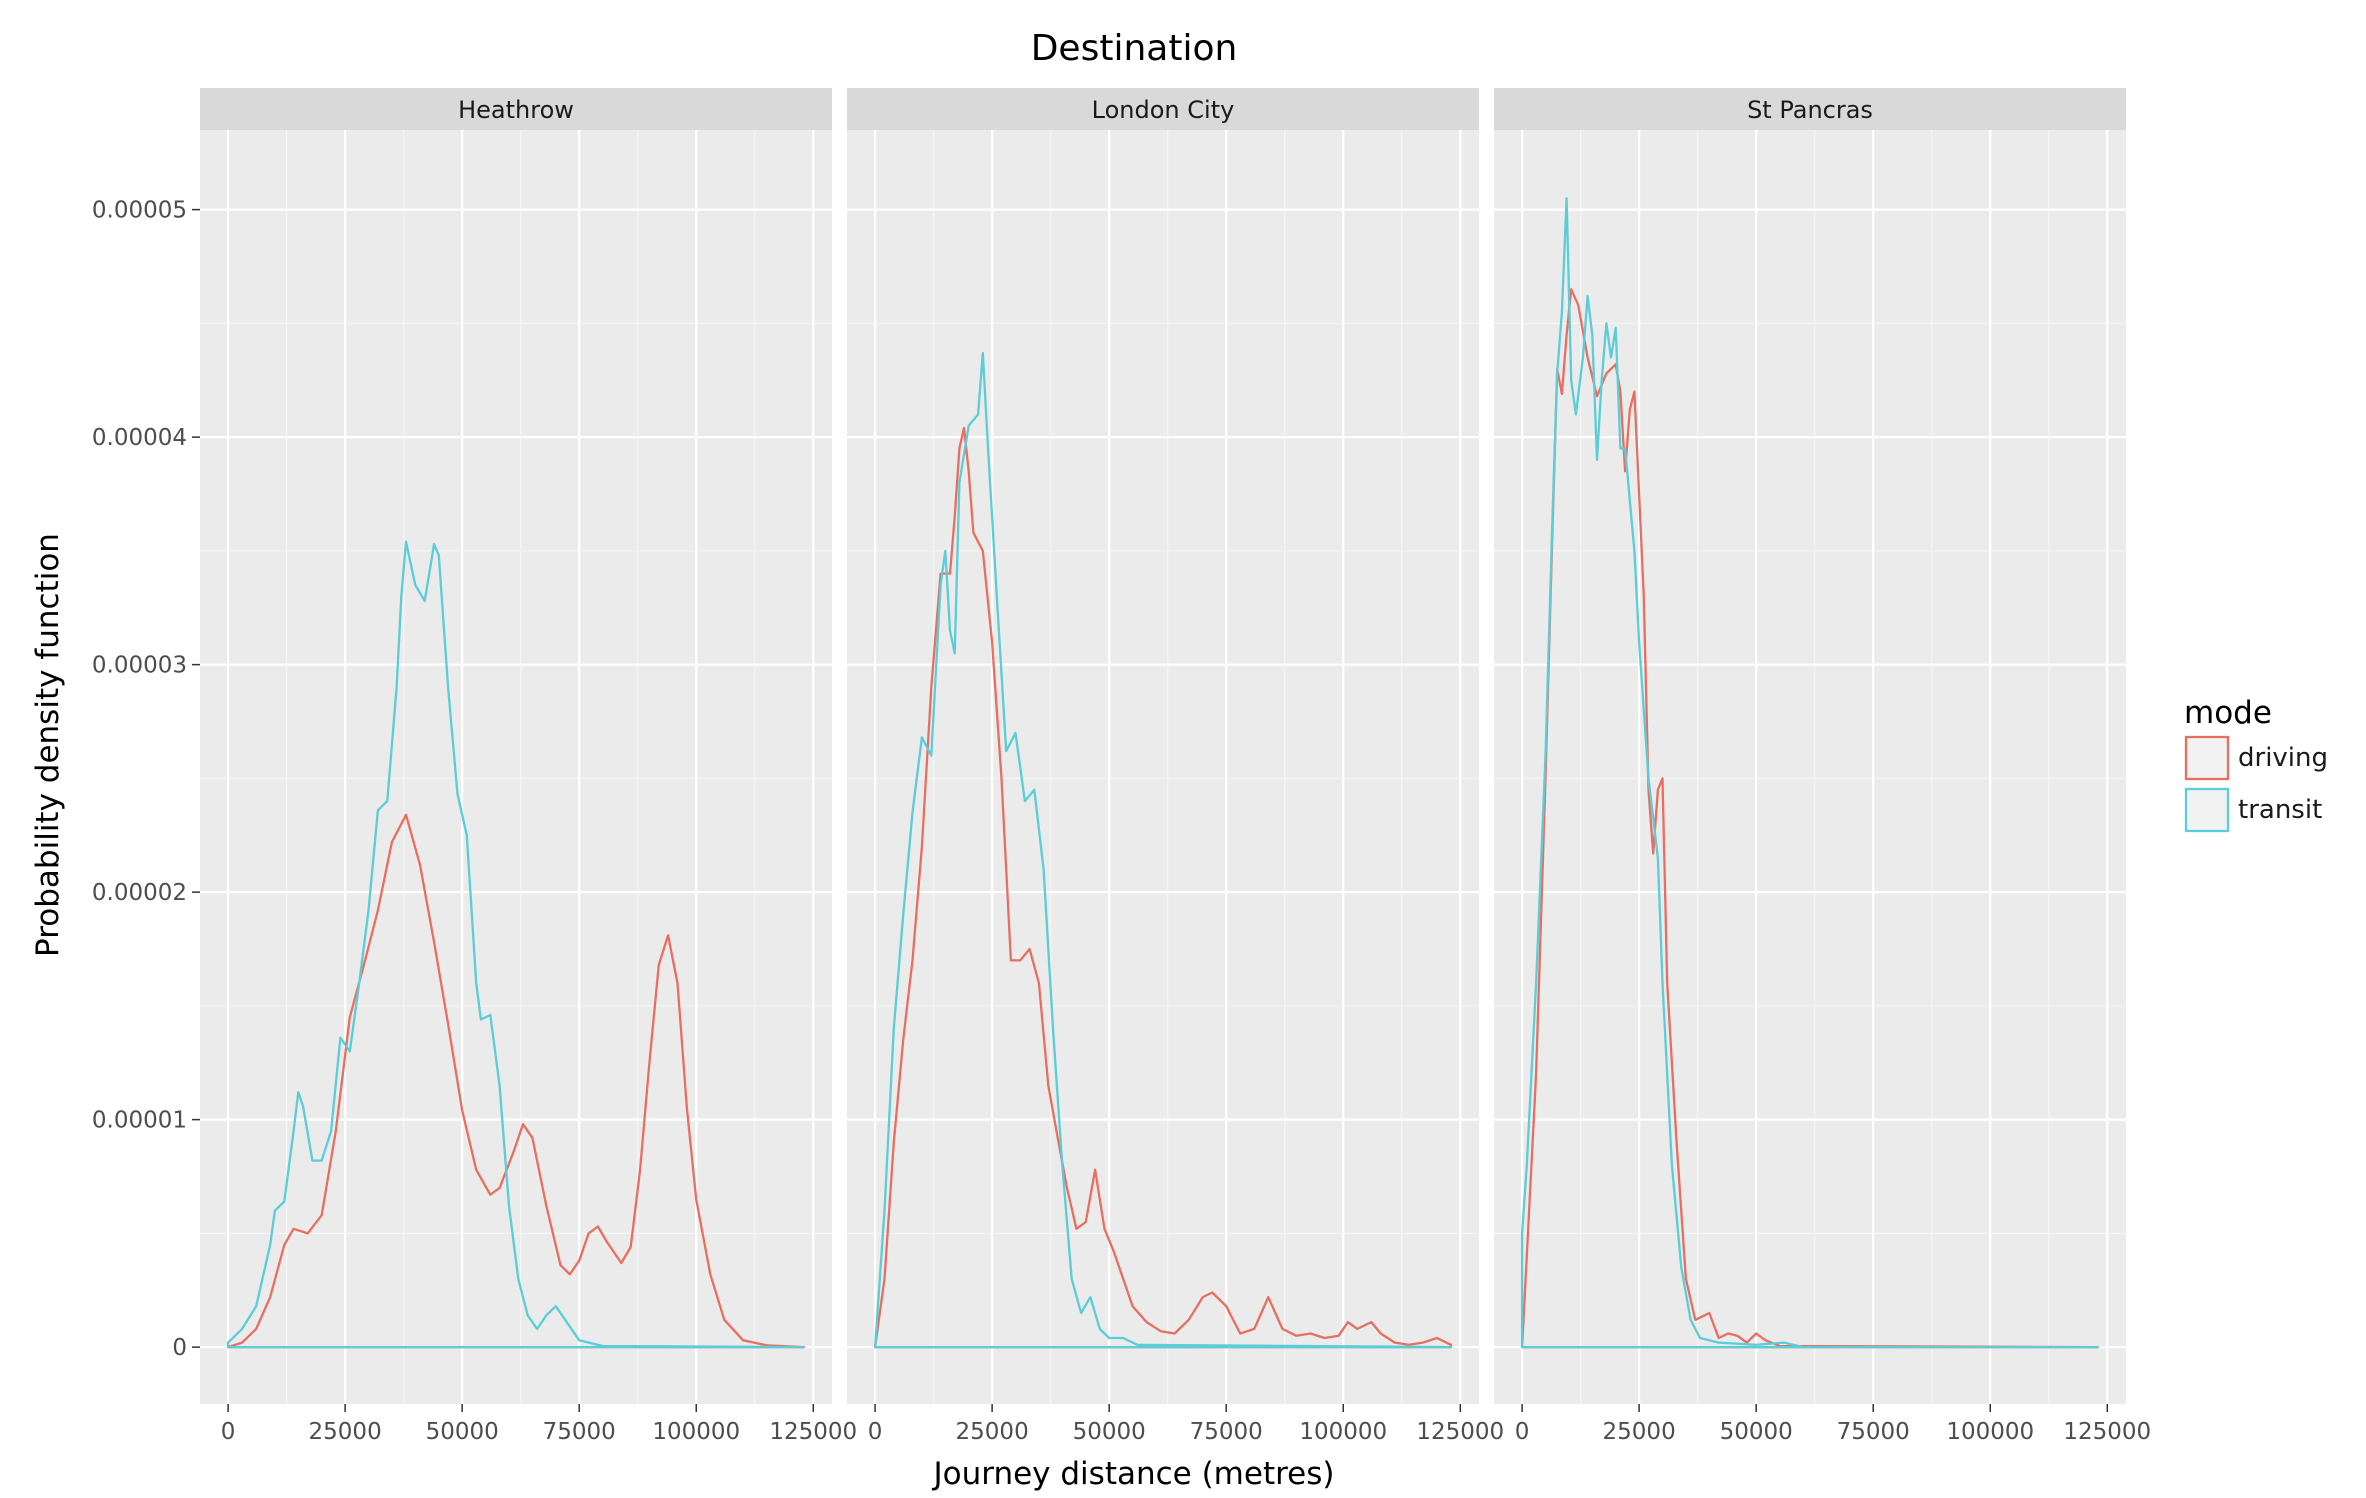 The width and height of the screenshot is (2366, 1498). What do you see at coordinates (139, 1121) in the screenshot?
I see `y-tick-label: 0.00001` at bounding box center [139, 1121].